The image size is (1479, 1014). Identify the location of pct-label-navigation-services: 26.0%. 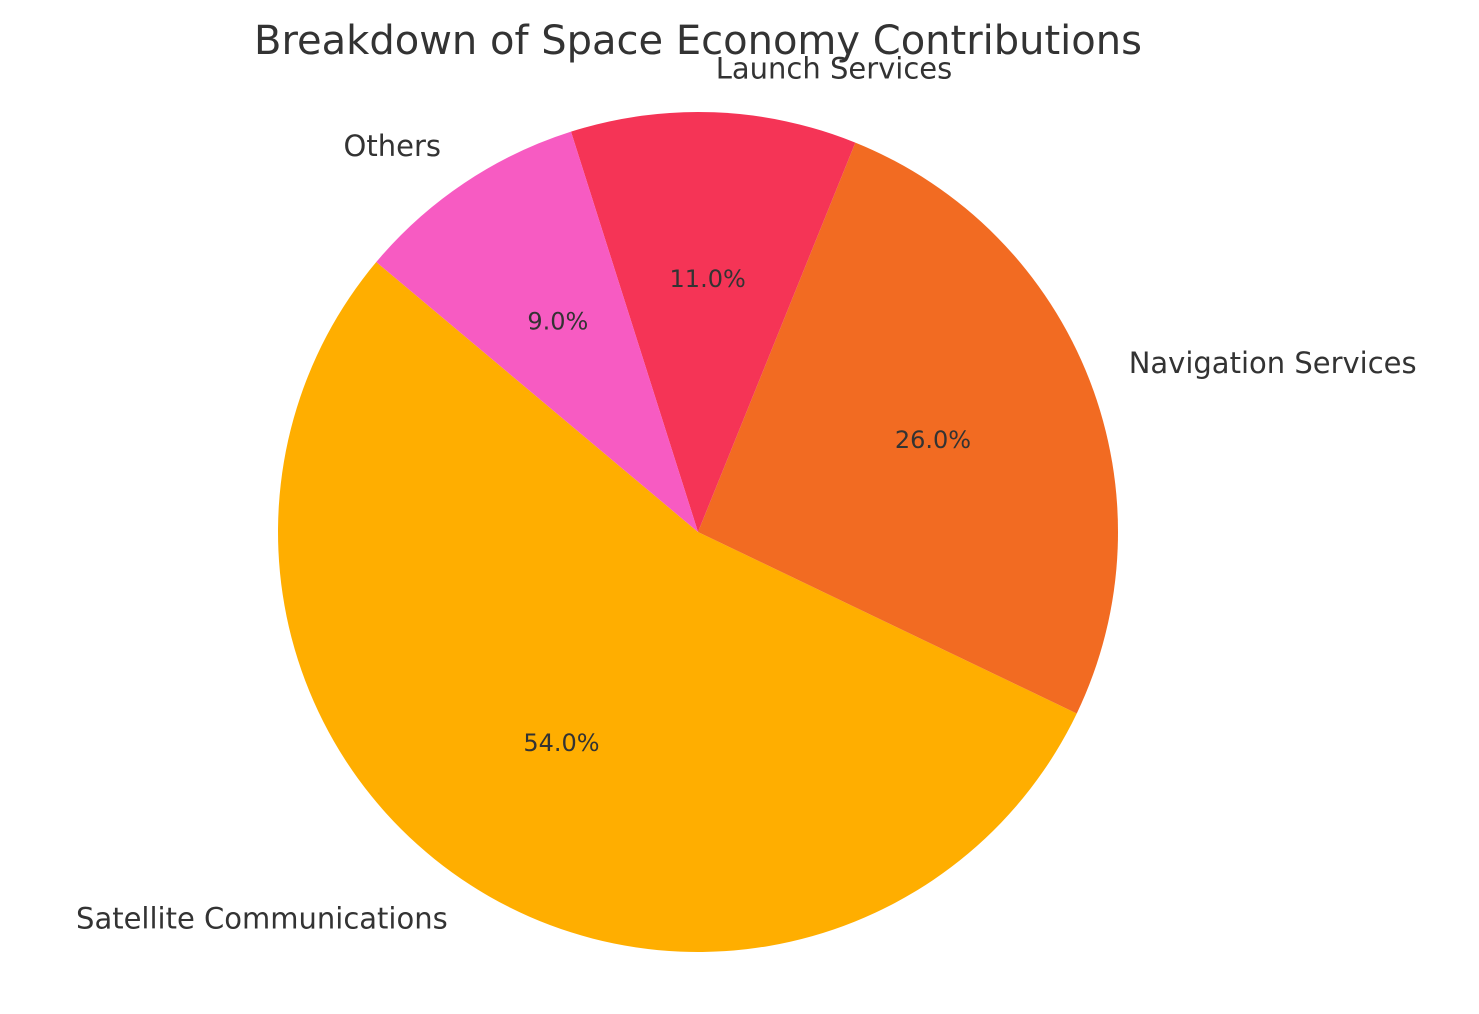
(933, 440).